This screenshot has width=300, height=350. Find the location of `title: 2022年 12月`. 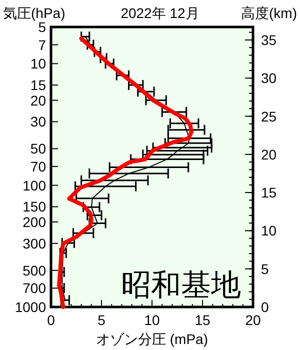

title: 2022年 12月 is located at coordinates (160, 13).